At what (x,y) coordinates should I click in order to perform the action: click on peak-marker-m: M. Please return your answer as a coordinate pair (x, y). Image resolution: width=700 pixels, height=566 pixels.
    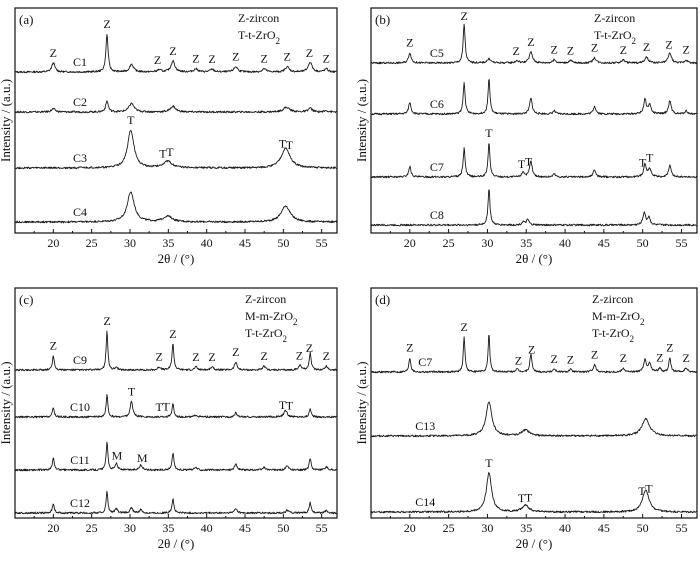
    Looking at the image, I should click on (142, 458).